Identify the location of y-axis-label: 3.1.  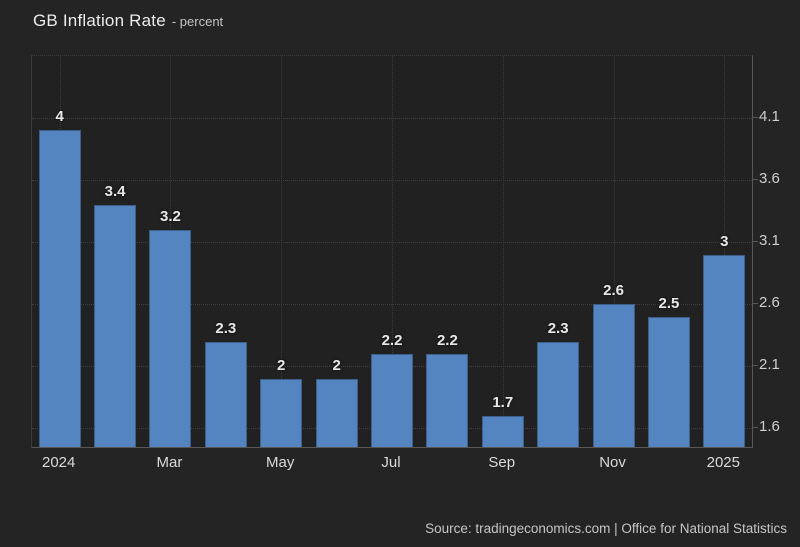
(769, 241).